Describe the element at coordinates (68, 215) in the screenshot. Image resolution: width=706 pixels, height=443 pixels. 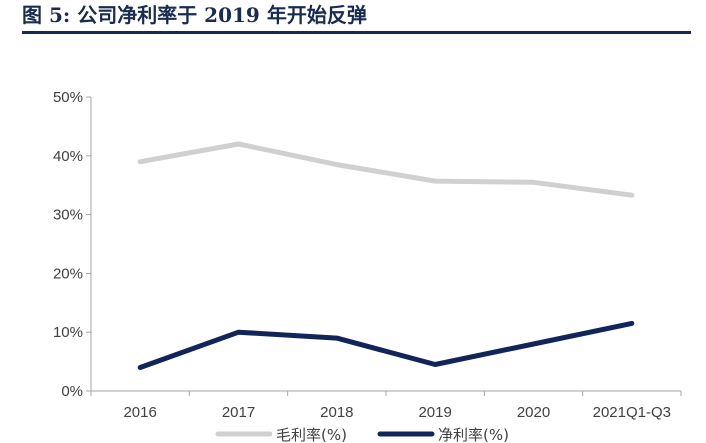
I see `y-tick-label: 30%` at that location.